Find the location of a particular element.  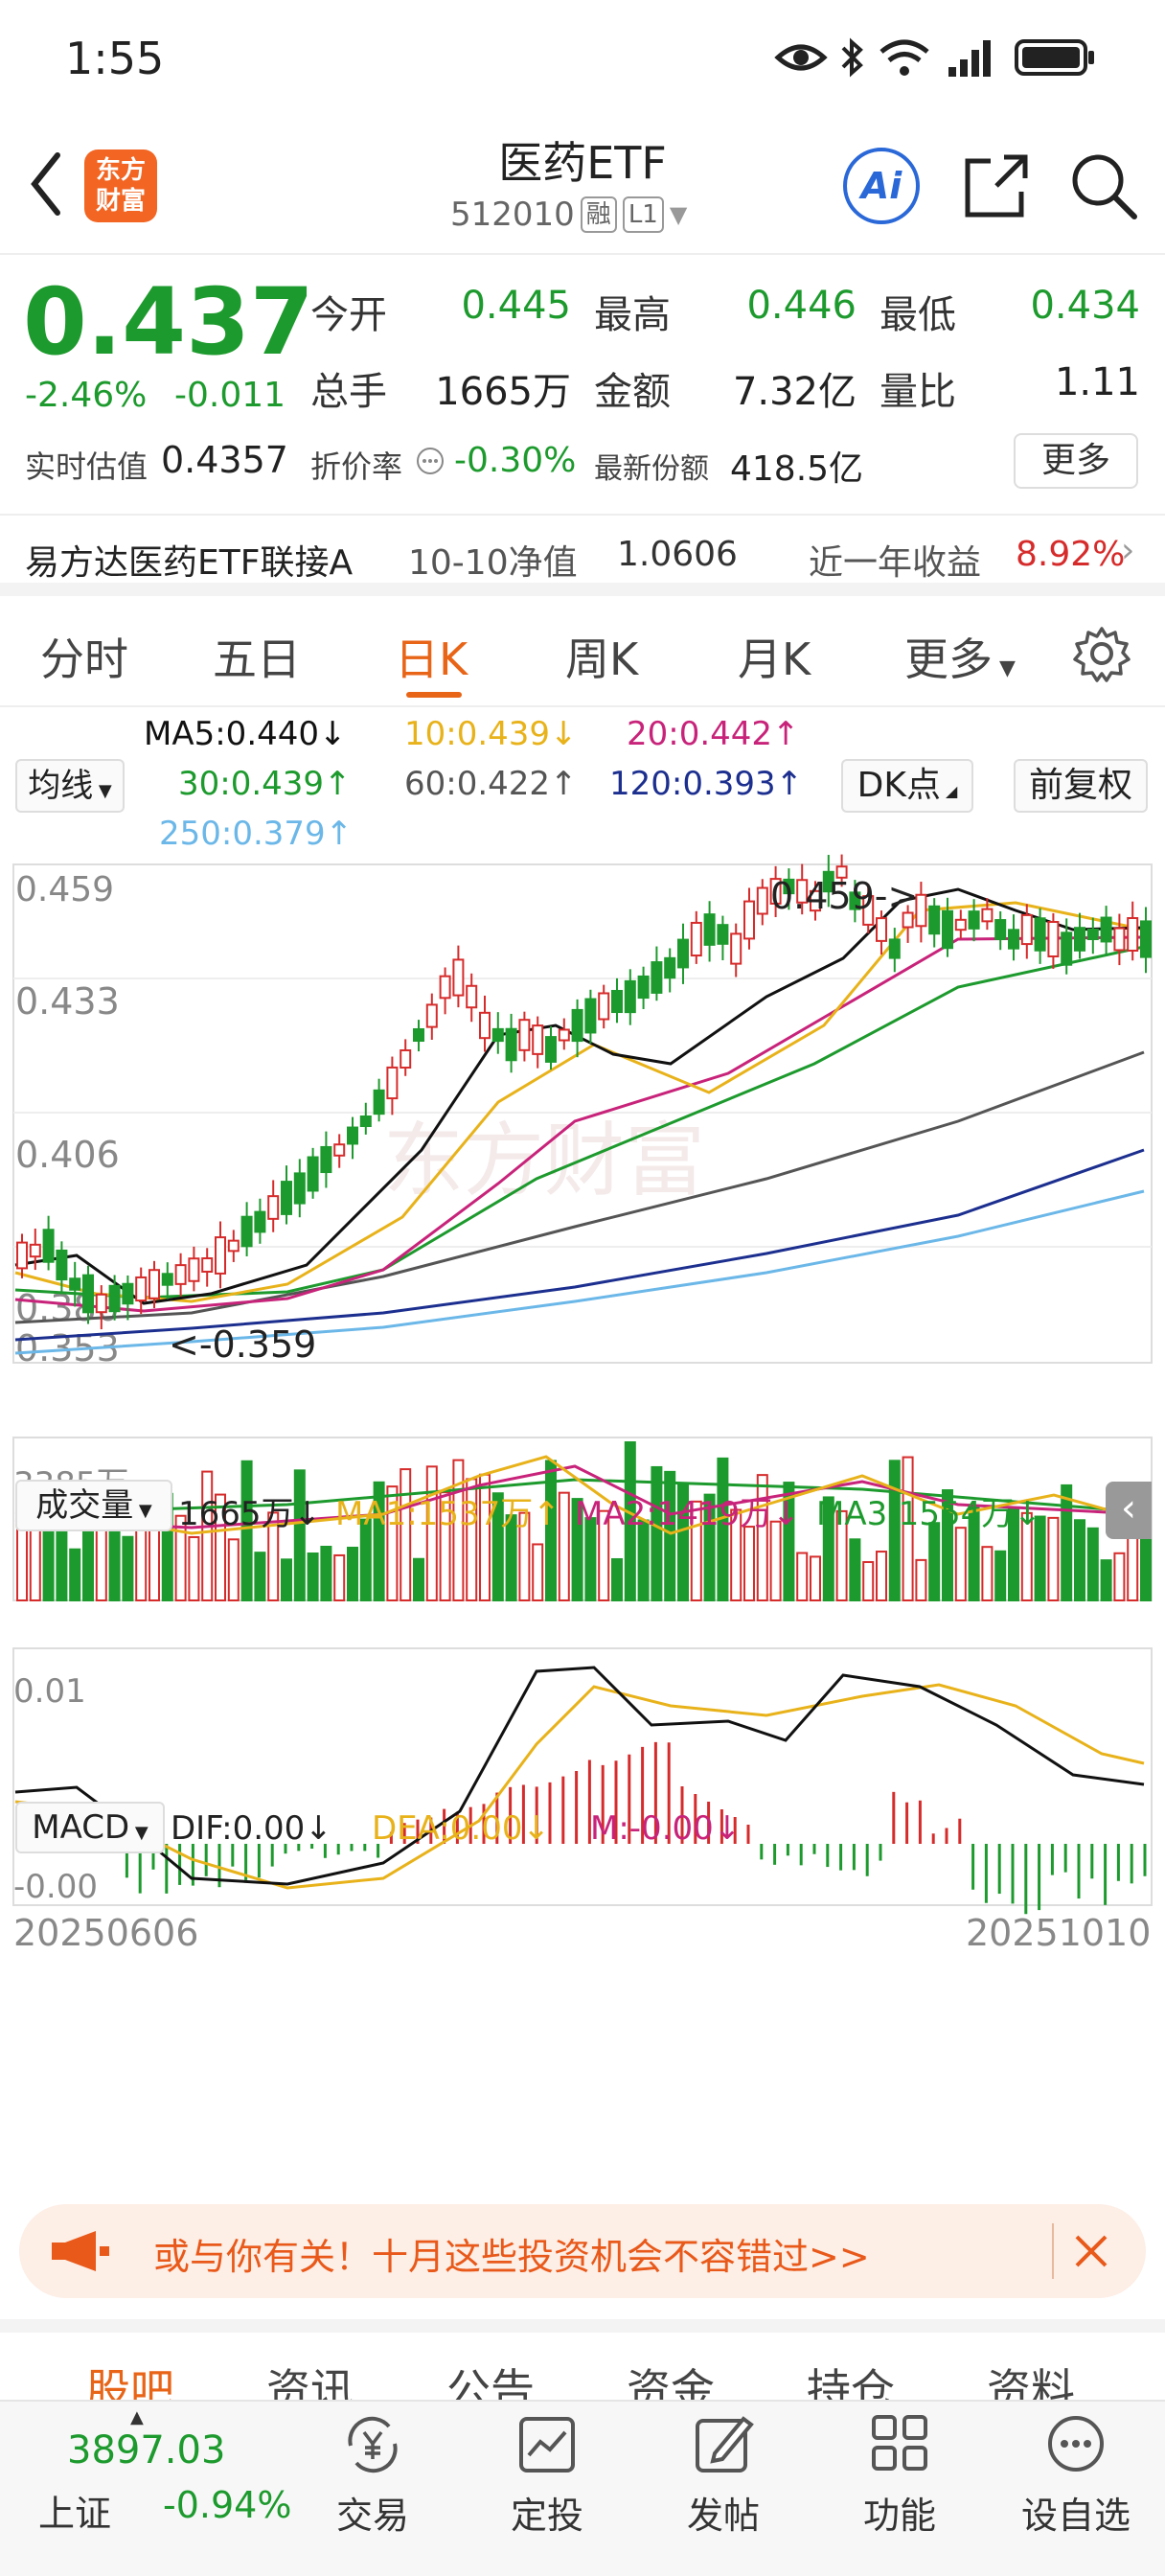

functions-label: 功能 is located at coordinates (899, 2516).